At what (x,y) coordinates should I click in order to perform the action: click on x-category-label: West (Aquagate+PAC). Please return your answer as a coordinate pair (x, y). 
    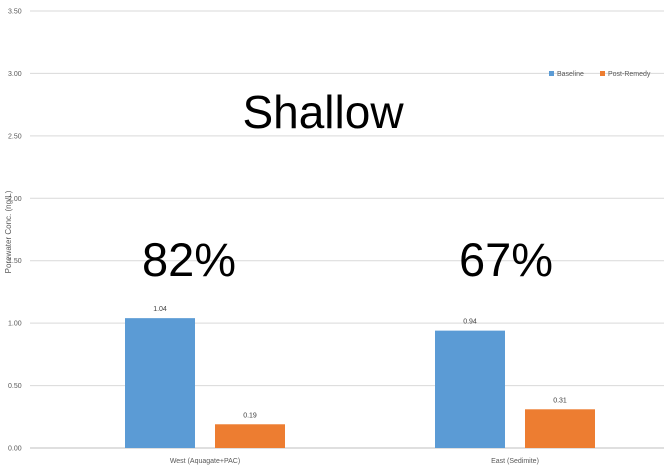
    Looking at the image, I should click on (205, 461).